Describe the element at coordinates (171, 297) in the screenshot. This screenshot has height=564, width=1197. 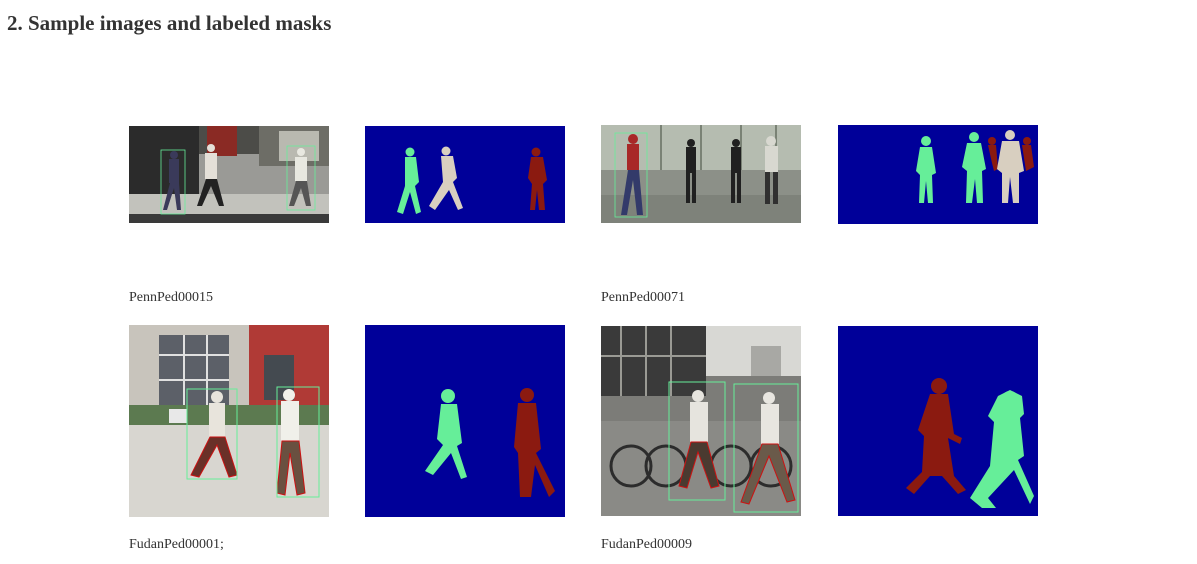
I see `sample-caption: PennPed00015` at that location.